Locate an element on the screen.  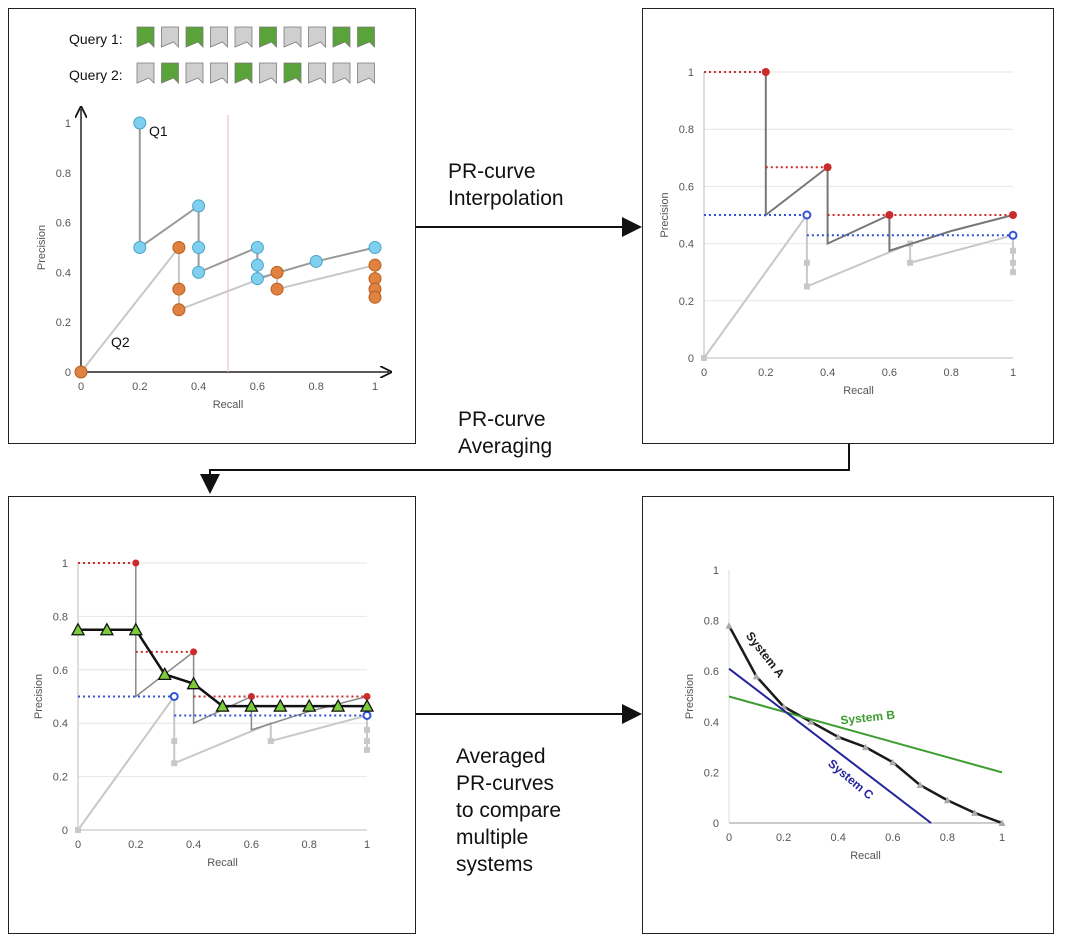
q1-annotation: Q1 is located at coordinates (158, 131).